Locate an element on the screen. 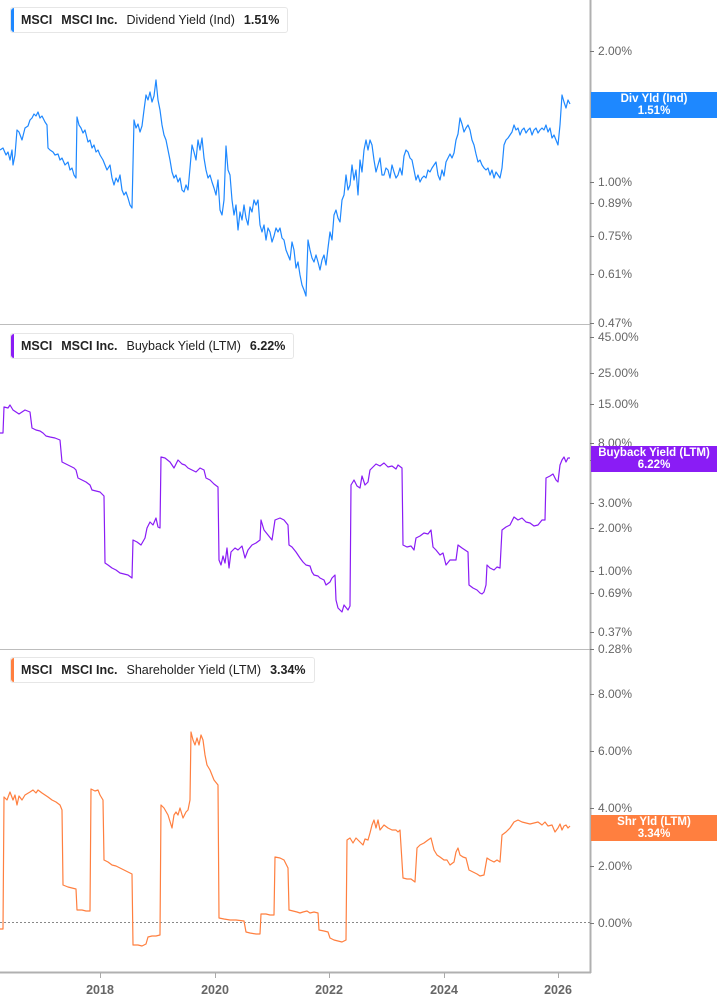  x-axis-label: 2026 is located at coordinates (558, 990).